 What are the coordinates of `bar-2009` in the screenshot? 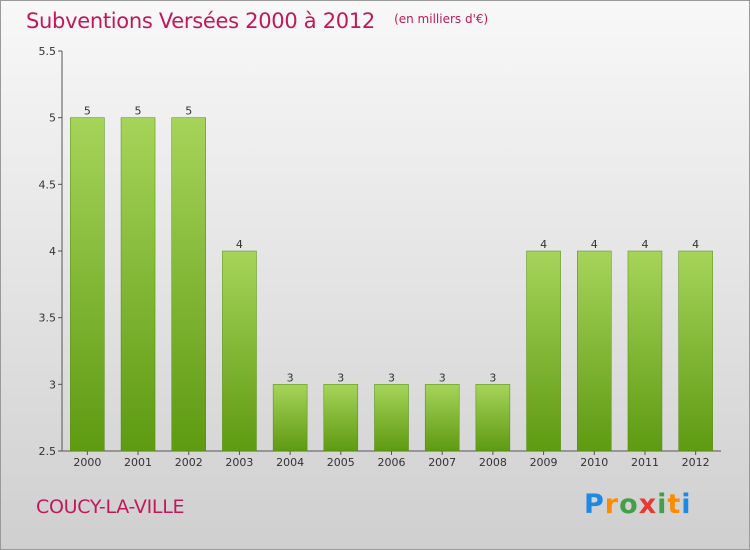 It's located at (543, 351).